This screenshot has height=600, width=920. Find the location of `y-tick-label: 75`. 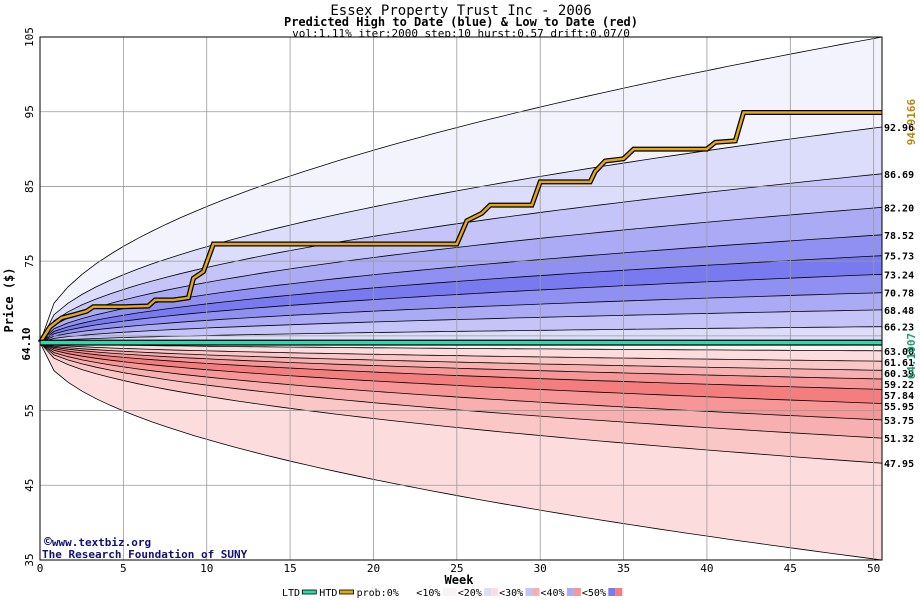

y-tick-label: 75 is located at coordinates (29, 261).